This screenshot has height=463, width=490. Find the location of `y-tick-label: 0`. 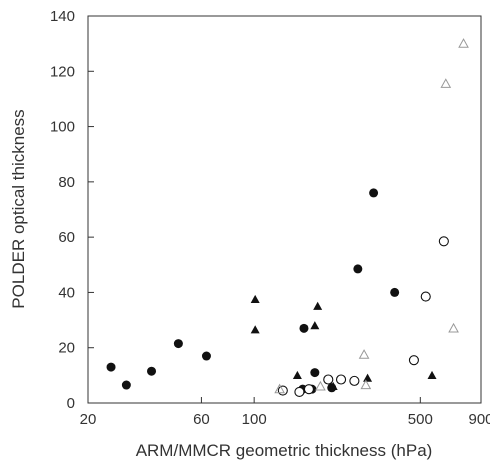

y-tick-label: 0 is located at coordinates (71, 403).